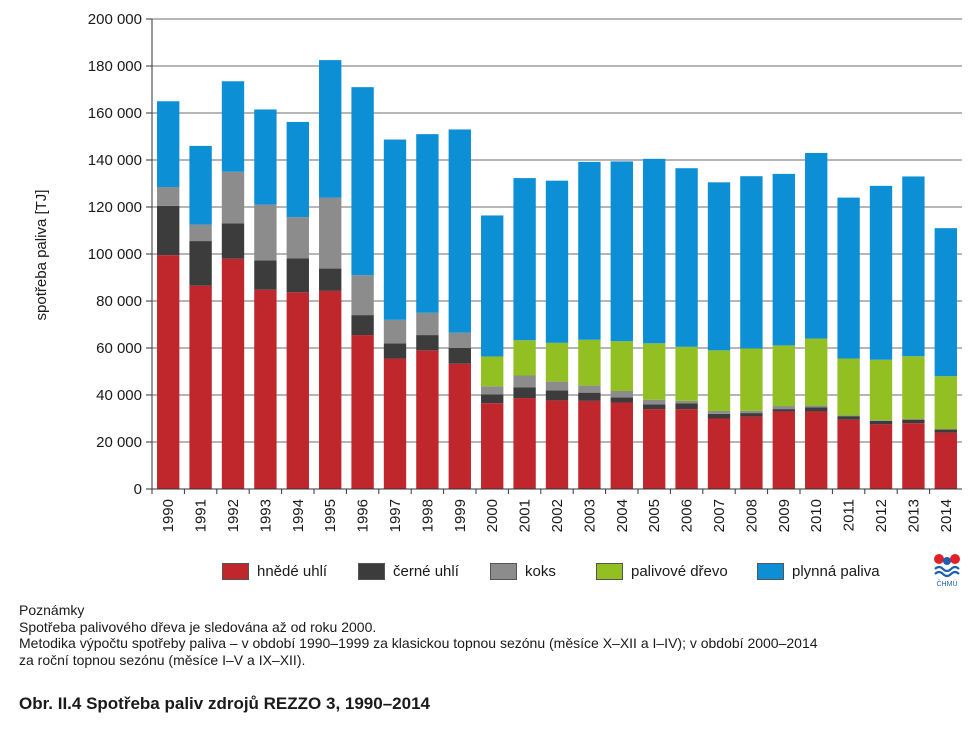 The image size is (976, 732). Describe the element at coordinates (115, 113) in the screenshot. I see `y-tick-label: 160 000` at that location.